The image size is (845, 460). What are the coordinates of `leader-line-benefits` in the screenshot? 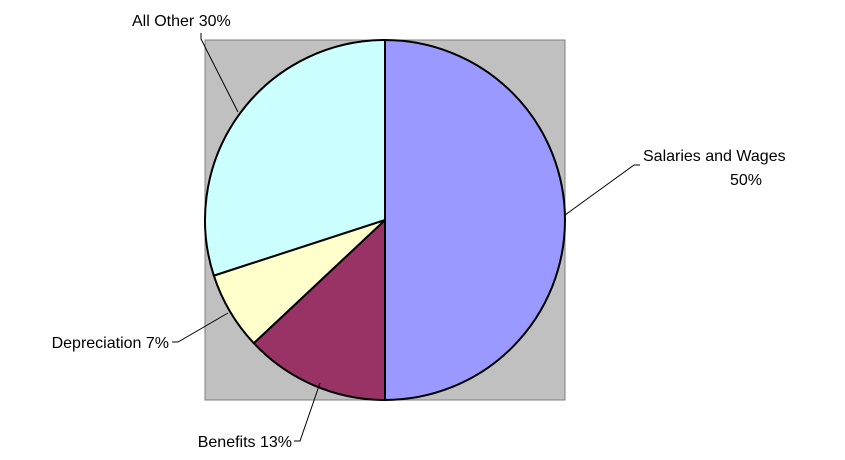 It's located at (307, 412).